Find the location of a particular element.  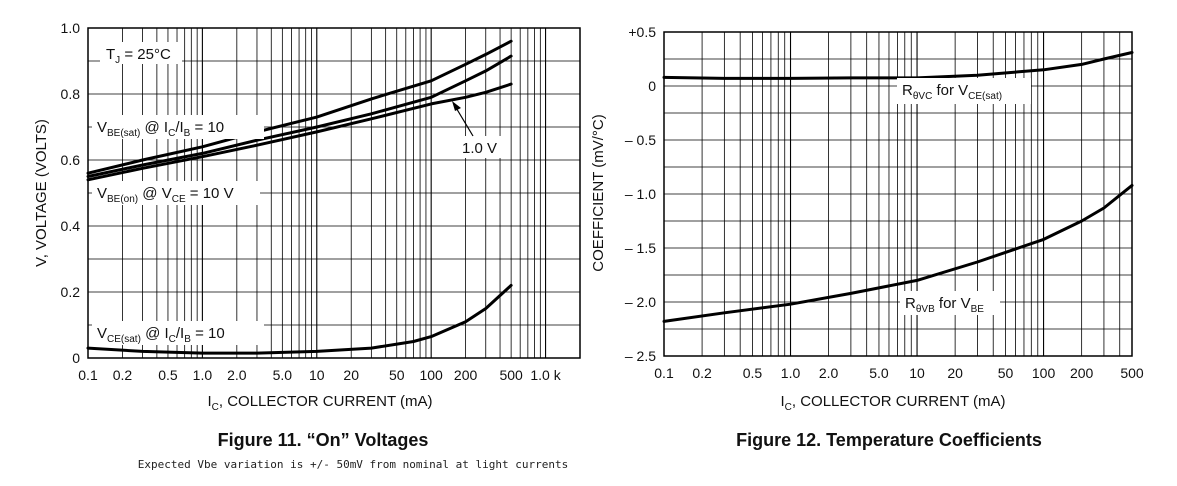

tj-label-bg is located at coordinates (141, 53).